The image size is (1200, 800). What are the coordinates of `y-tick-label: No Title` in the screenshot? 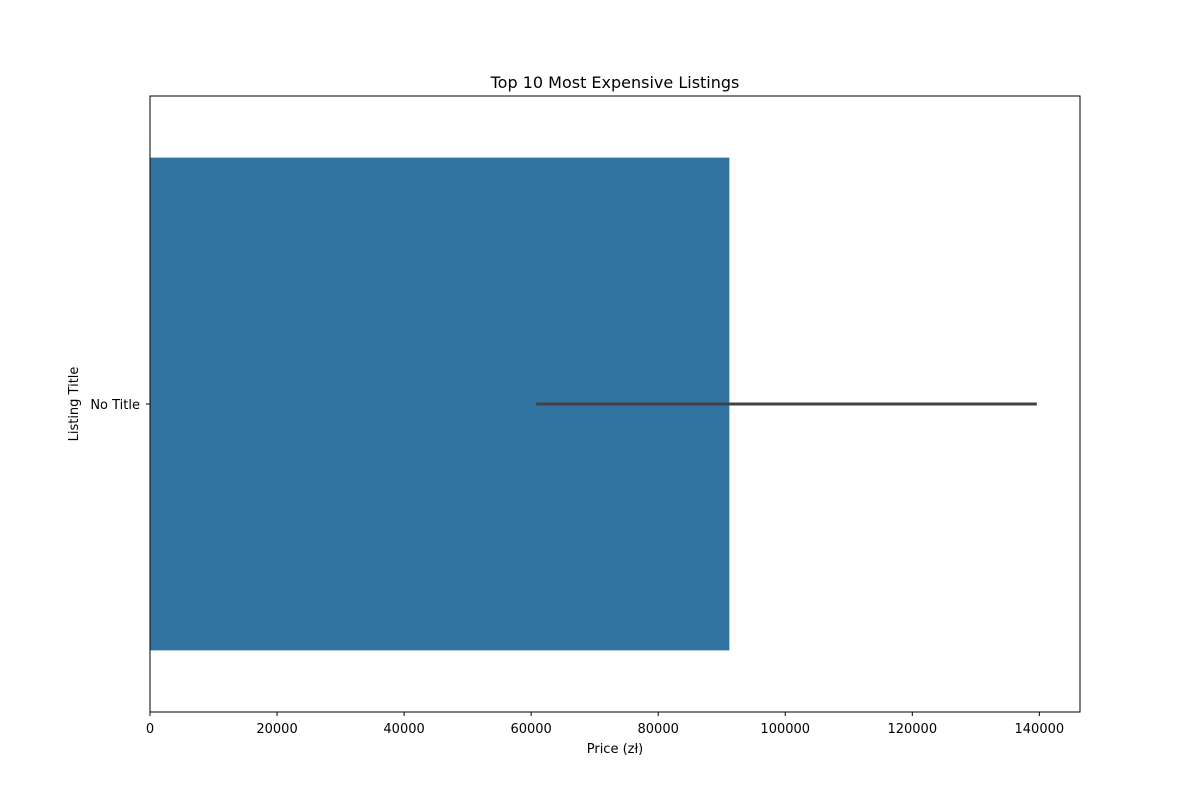 It's located at (115, 405).